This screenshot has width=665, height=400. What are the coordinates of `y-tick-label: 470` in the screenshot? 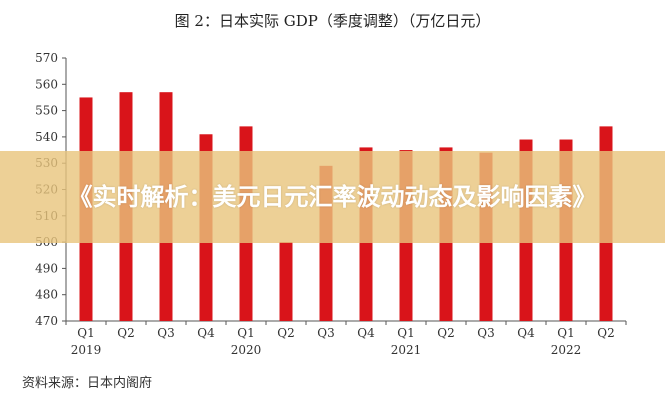 It's located at (46, 321).